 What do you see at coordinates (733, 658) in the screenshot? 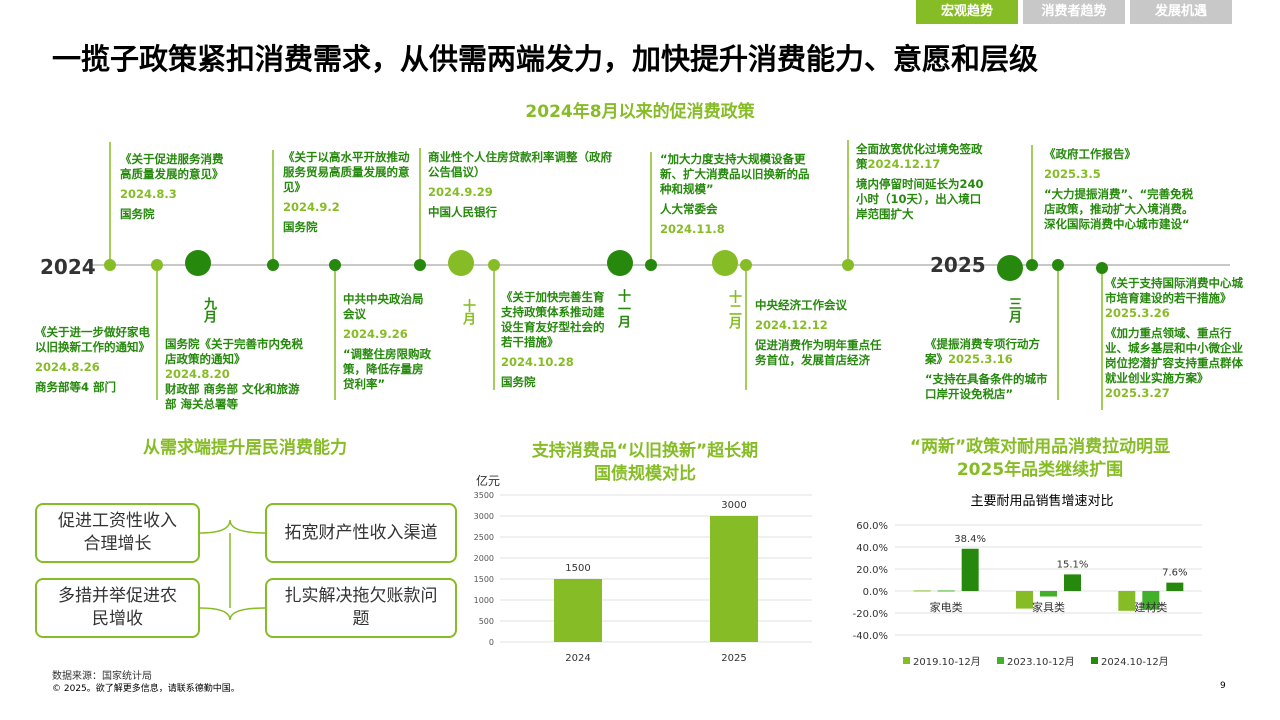
I see `x-tick-label: 2025` at bounding box center [733, 658].